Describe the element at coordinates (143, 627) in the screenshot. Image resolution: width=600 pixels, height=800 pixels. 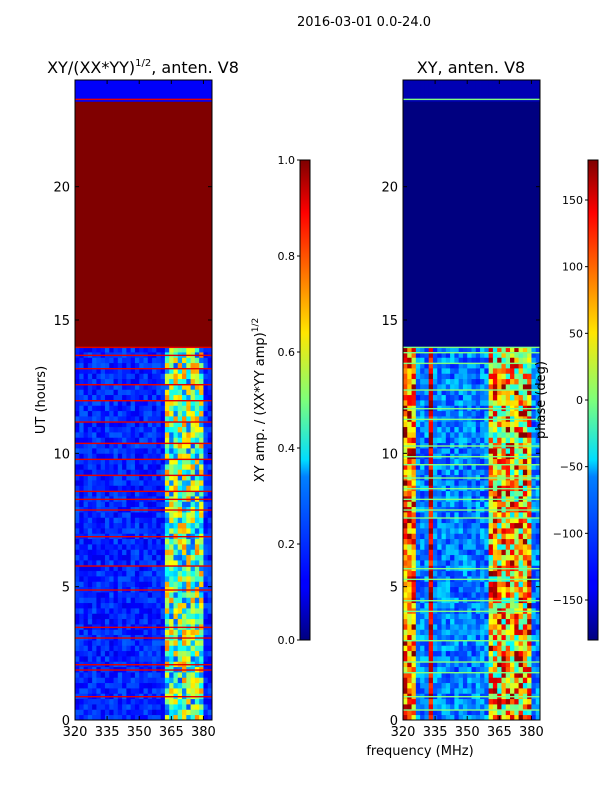
I see `heatmap-flag-line` at that location.